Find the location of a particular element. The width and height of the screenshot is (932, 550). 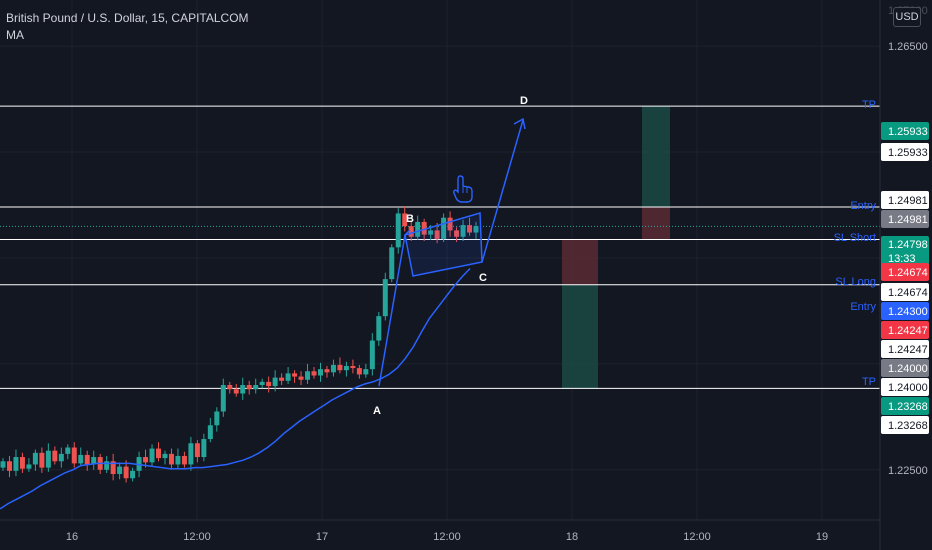

currency-button: USD is located at coordinates (907, 17).